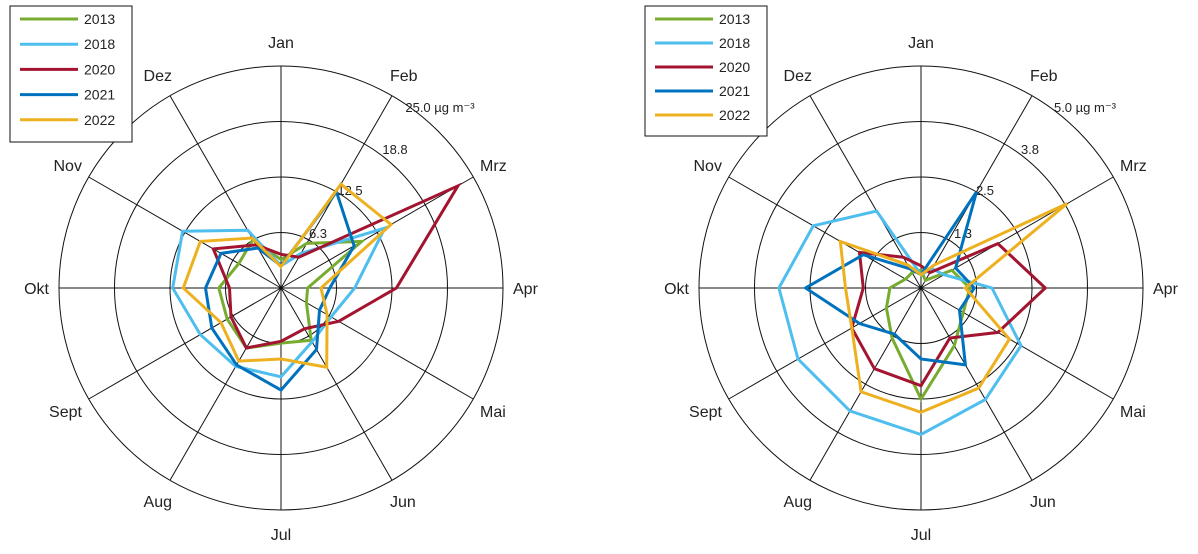  I want to click on series-line-2018, so click(900, 323).